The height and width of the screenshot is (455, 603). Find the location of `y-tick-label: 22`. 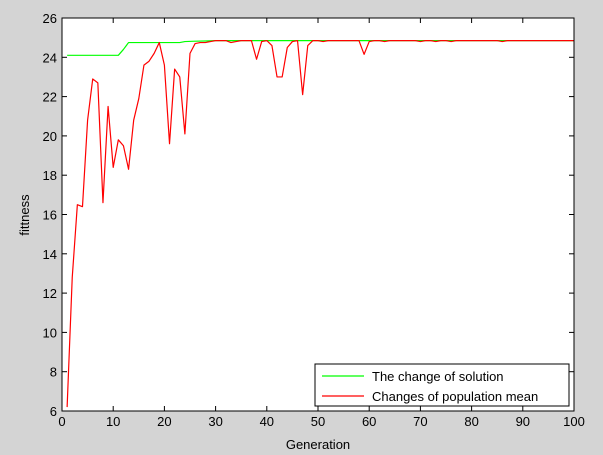

y-tick-label: 22 is located at coordinates (50, 97).